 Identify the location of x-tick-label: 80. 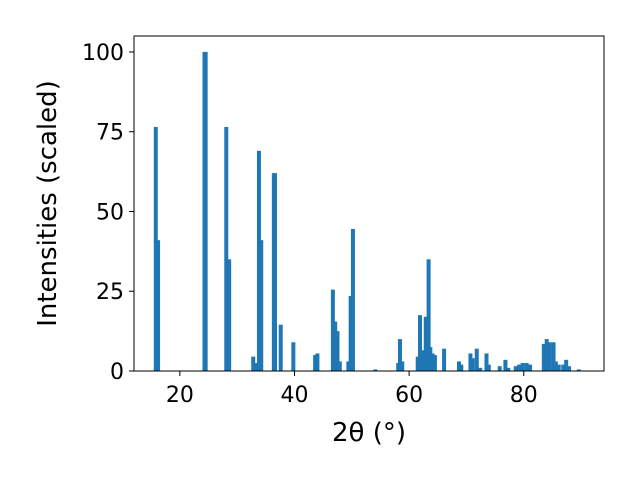
(524, 395).